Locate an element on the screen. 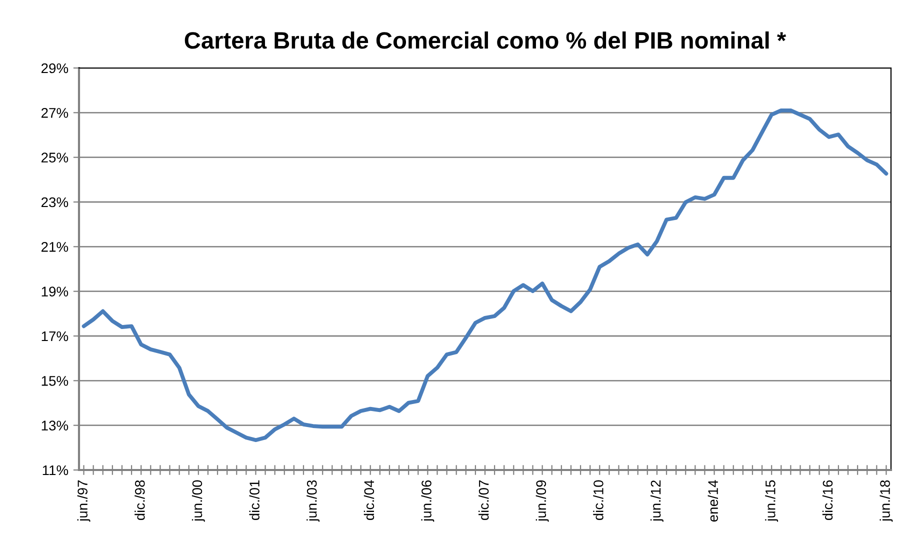 This screenshot has width=909, height=546. x-tick-label: dic./01 is located at coordinates (254, 500).